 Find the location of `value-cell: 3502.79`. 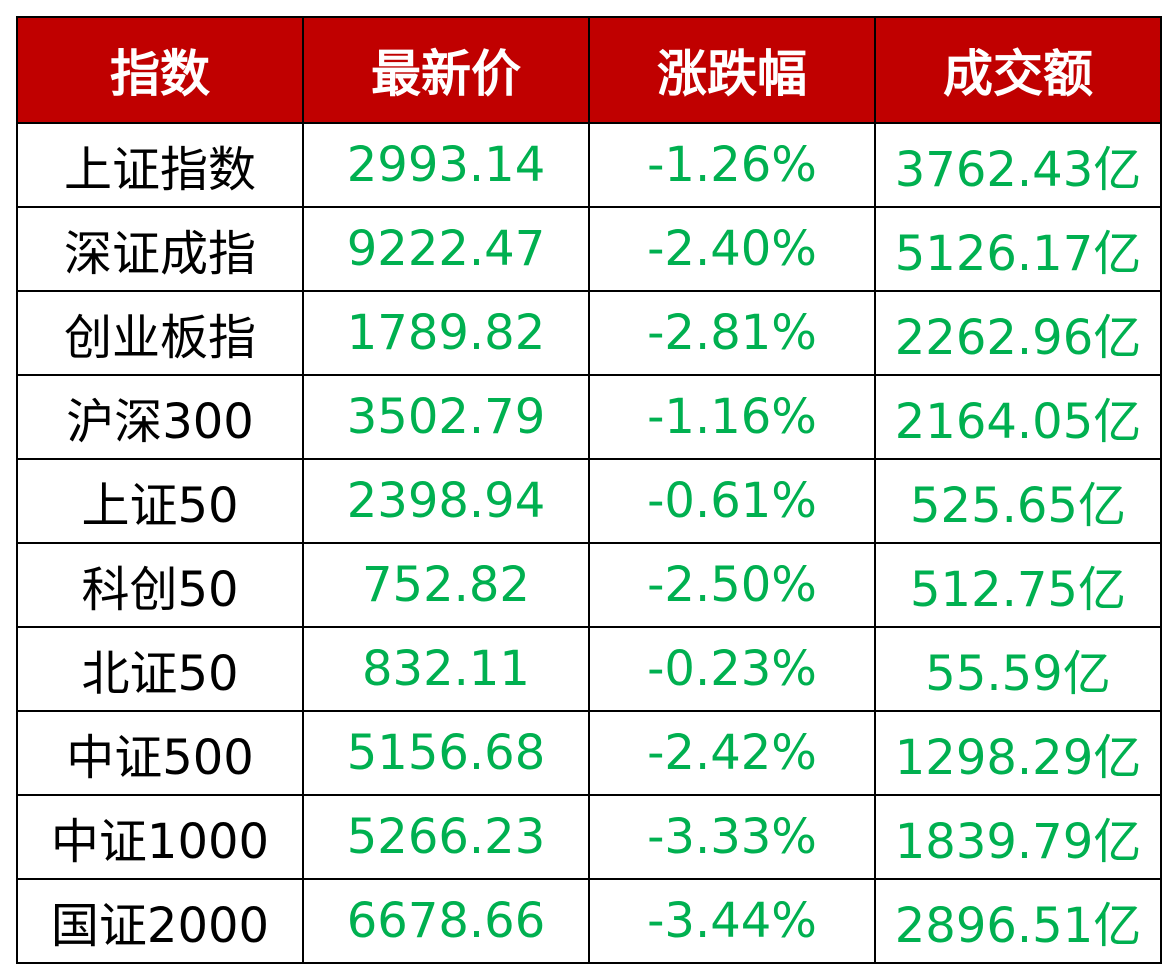

value-cell: 3502.79 is located at coordinates (446, 417).